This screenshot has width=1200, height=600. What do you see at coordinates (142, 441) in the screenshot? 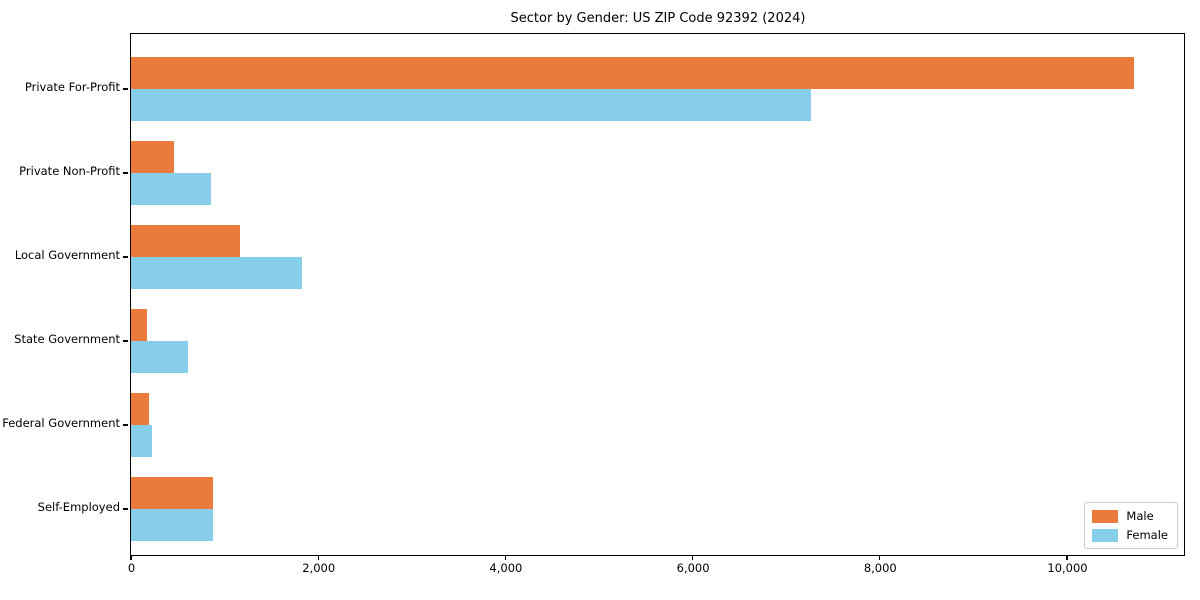
I see `bar-female-federal-government` at bounding box center [142, 441].